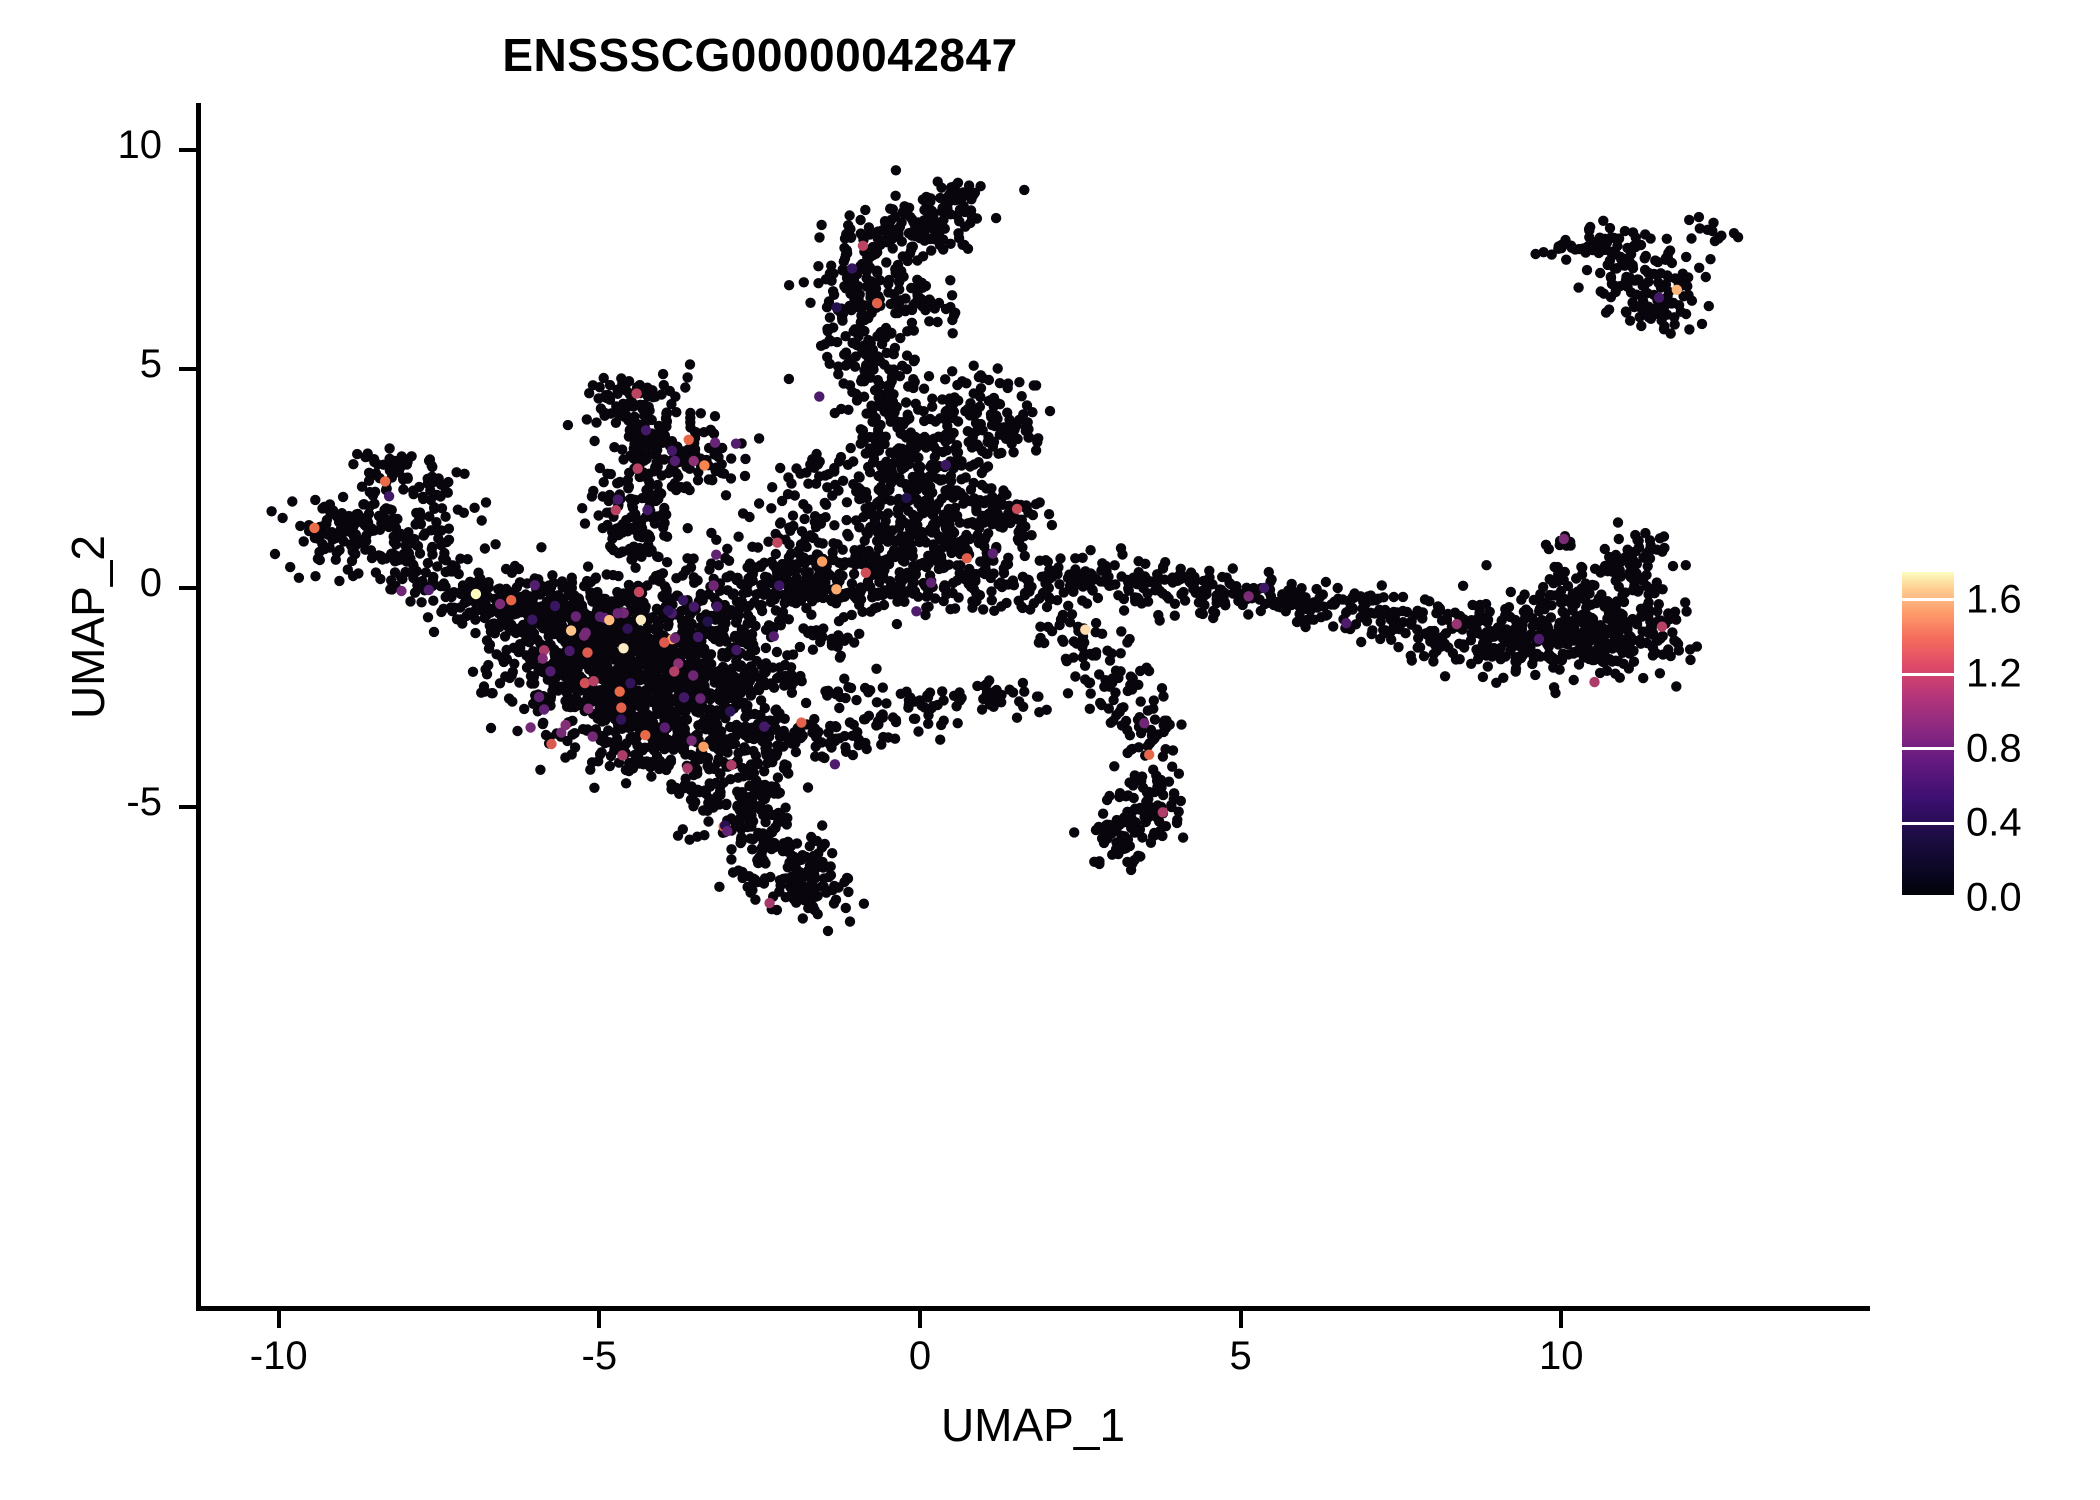 The image size is (2100, 1500). Describe the element at coordinates (1033, 1308) in the screenshot. I see `x-axis-line` at that location.